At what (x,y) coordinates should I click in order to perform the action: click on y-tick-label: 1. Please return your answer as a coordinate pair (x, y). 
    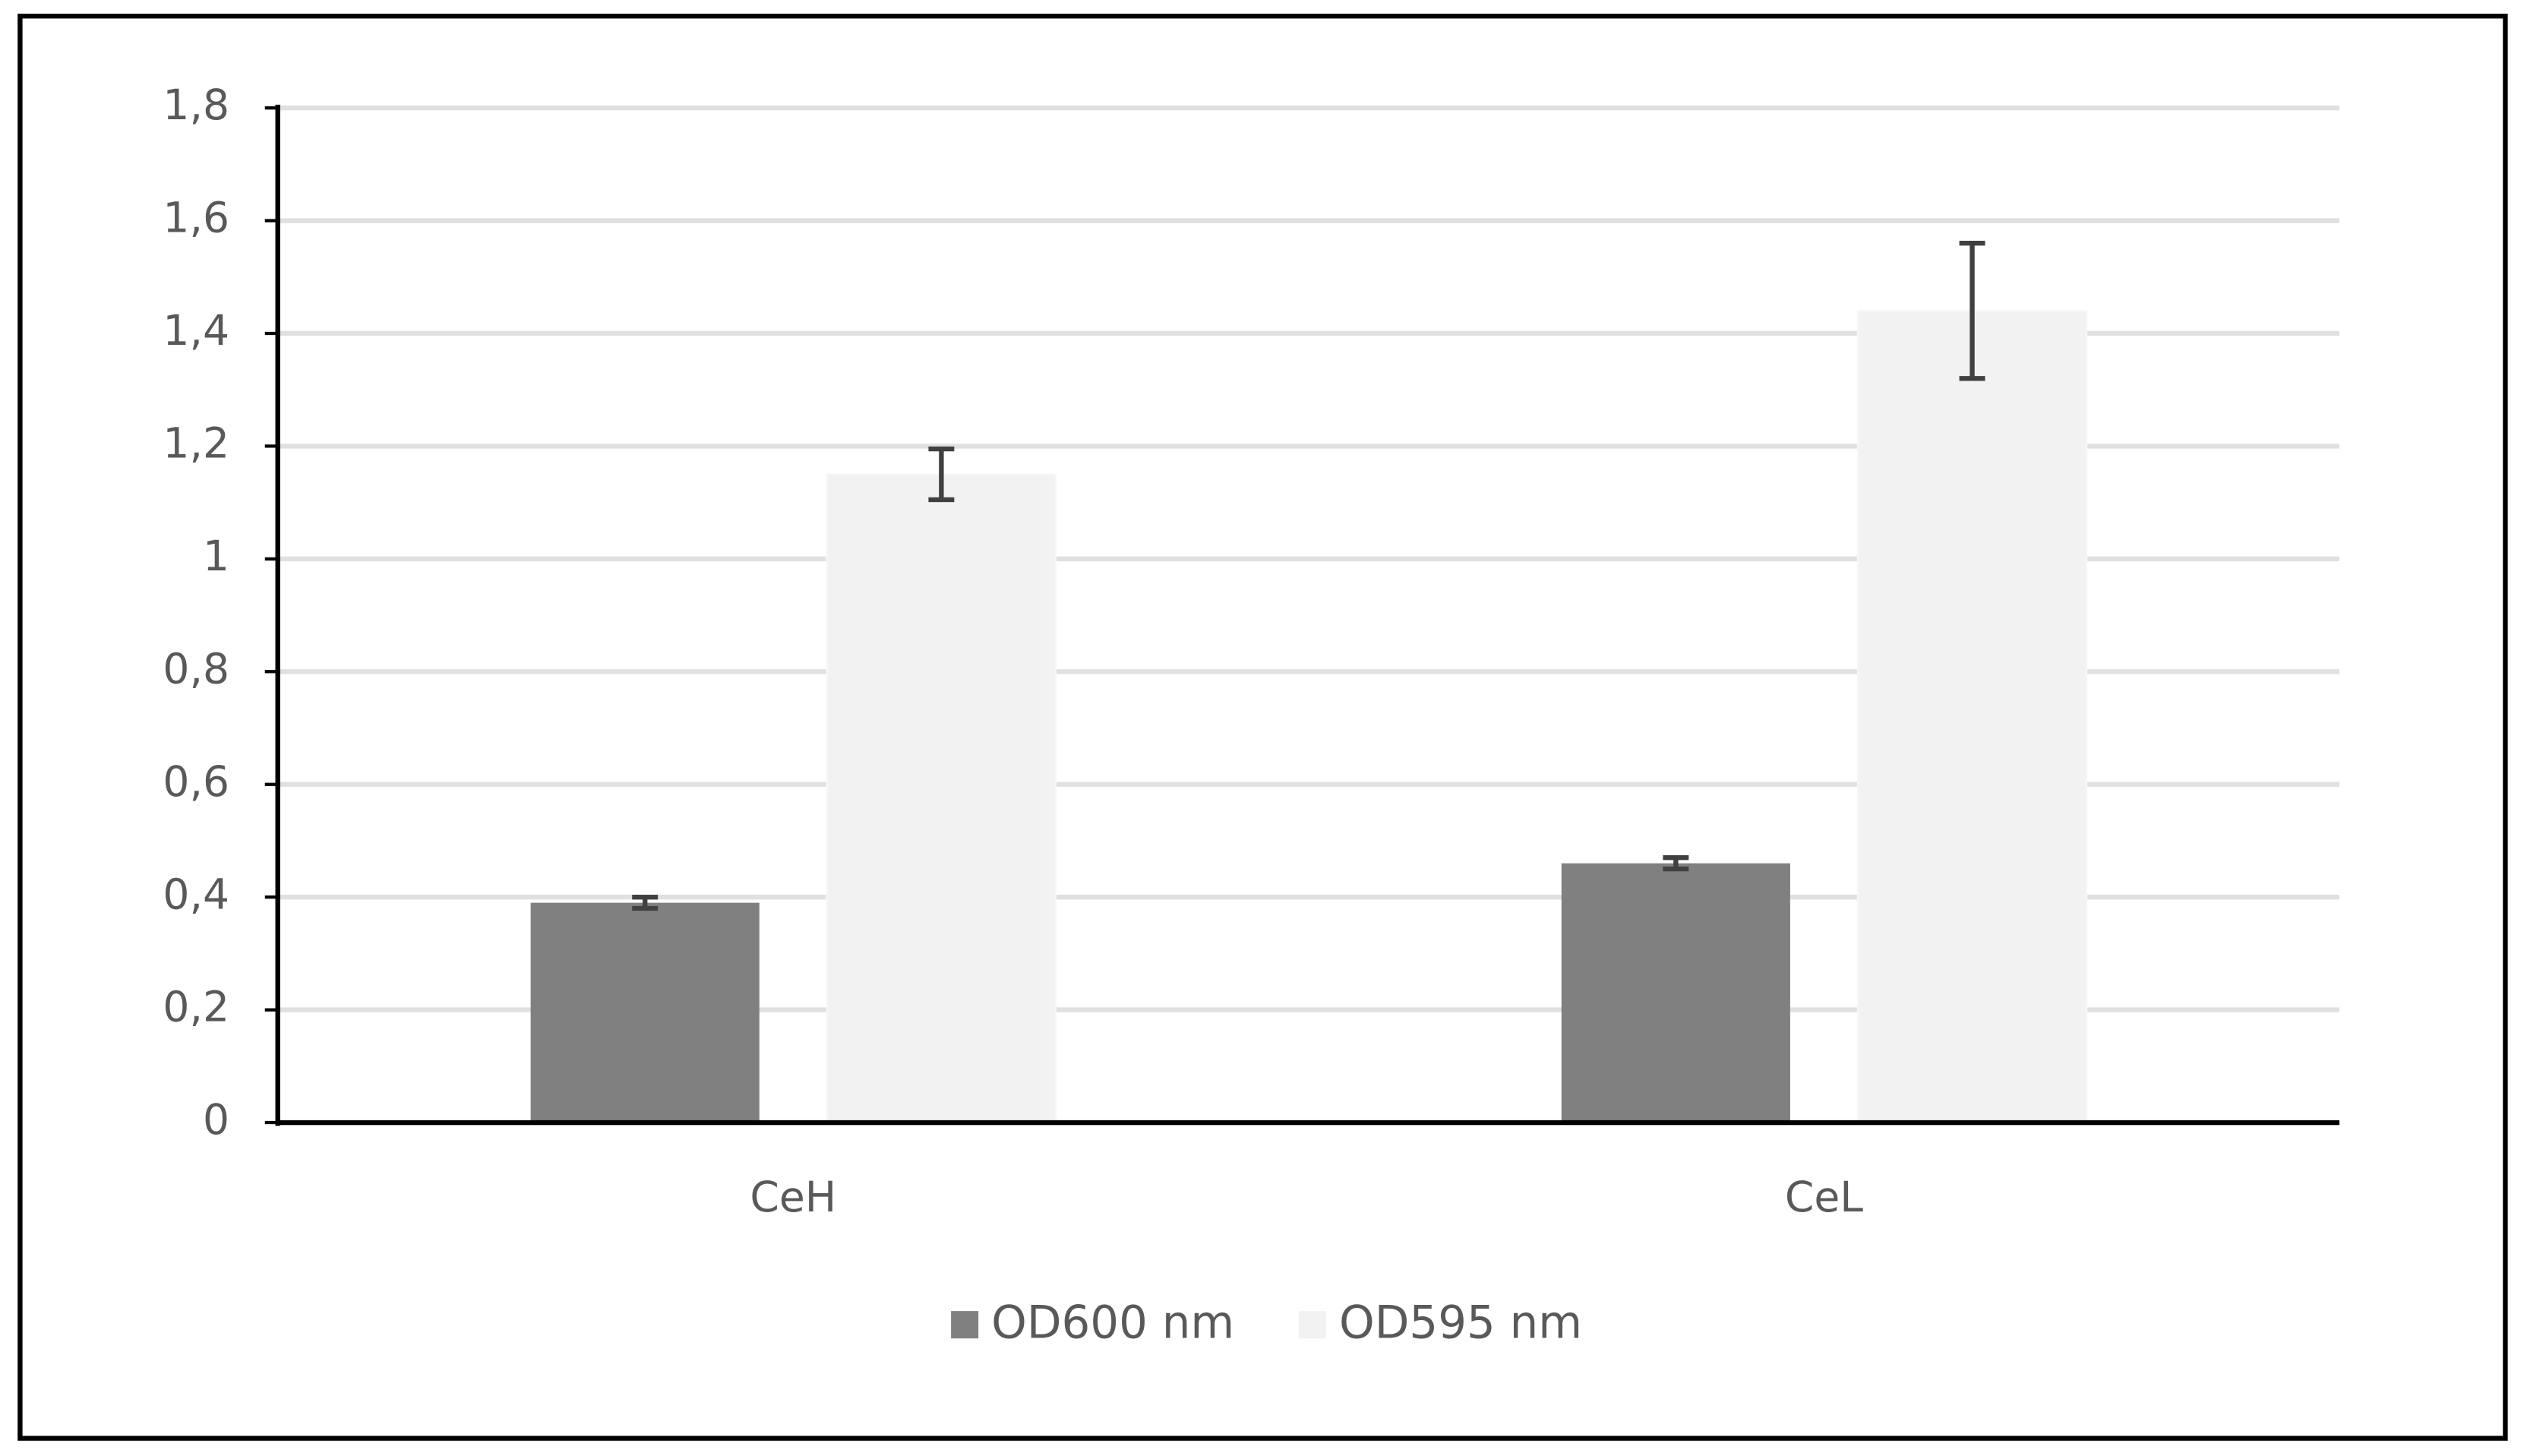
    Looking at the image, I should click on (216, 556).